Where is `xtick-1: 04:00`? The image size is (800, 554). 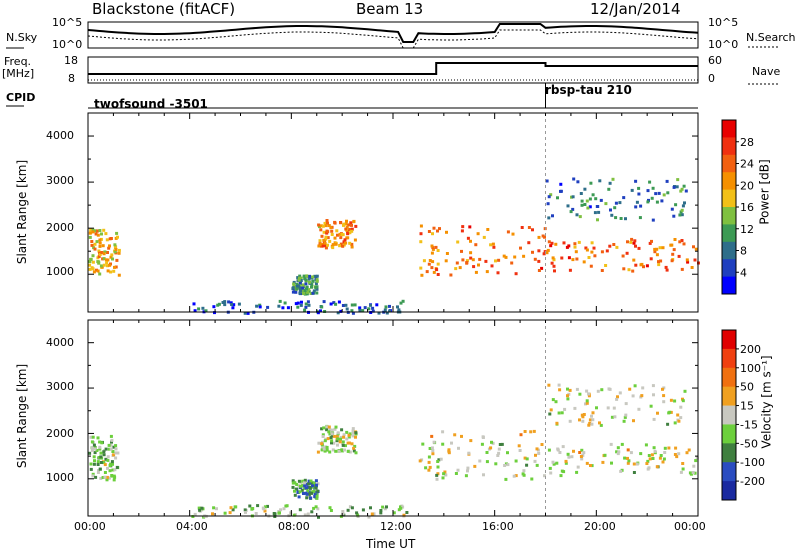 xtick-1: 04:00 is located at coordinates (192, 526).